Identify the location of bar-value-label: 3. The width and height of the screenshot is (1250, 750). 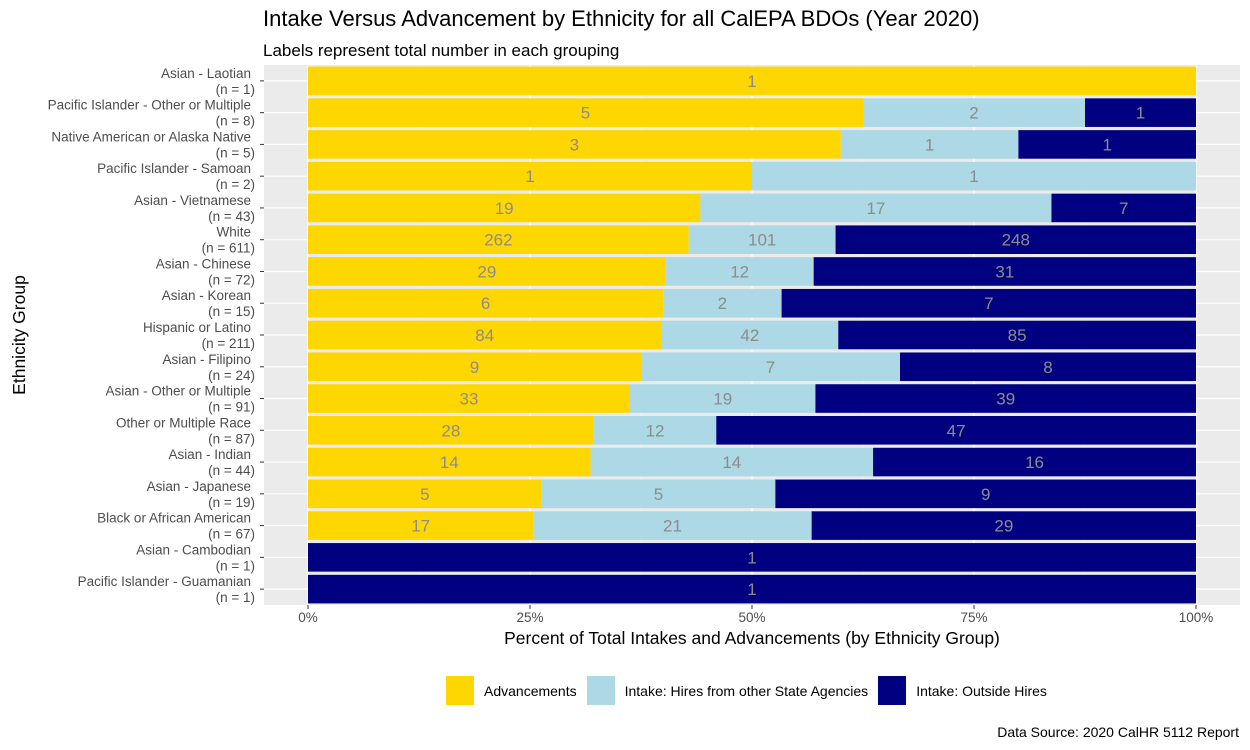
(574, 144).